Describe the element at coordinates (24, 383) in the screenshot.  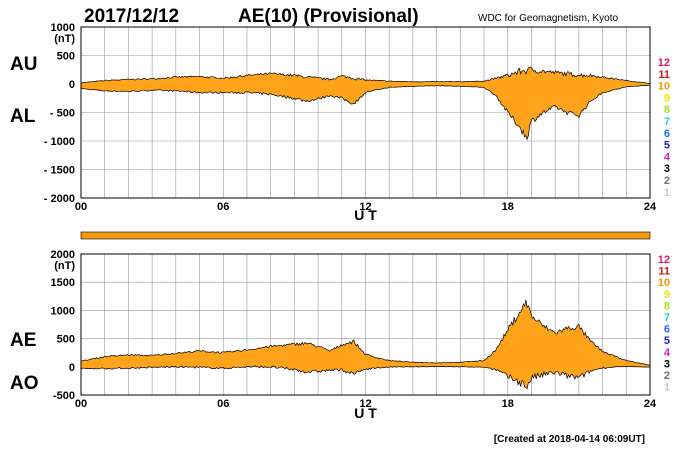
I see `lower-index-label: AO` at that location.